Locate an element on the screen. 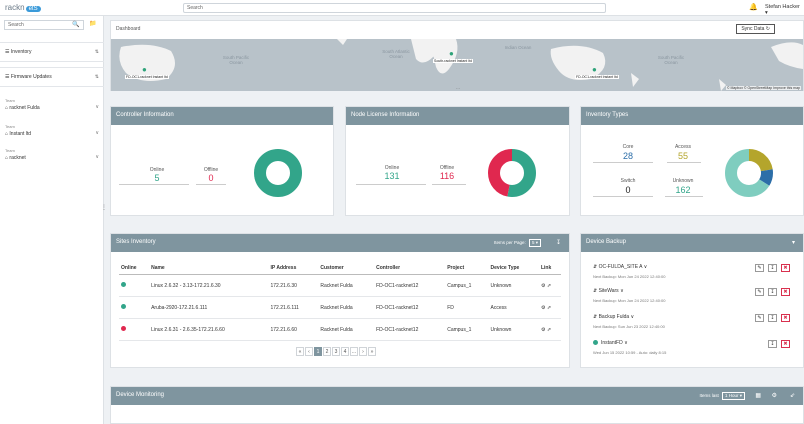  card-title: Sites Inventory is located at coordinates (340, 243).